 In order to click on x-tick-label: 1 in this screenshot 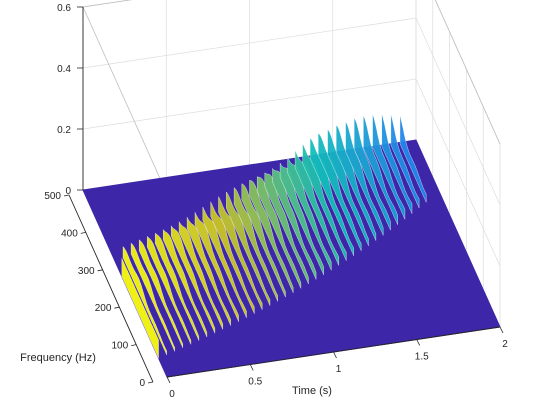, I will do `click(339, 369)`.